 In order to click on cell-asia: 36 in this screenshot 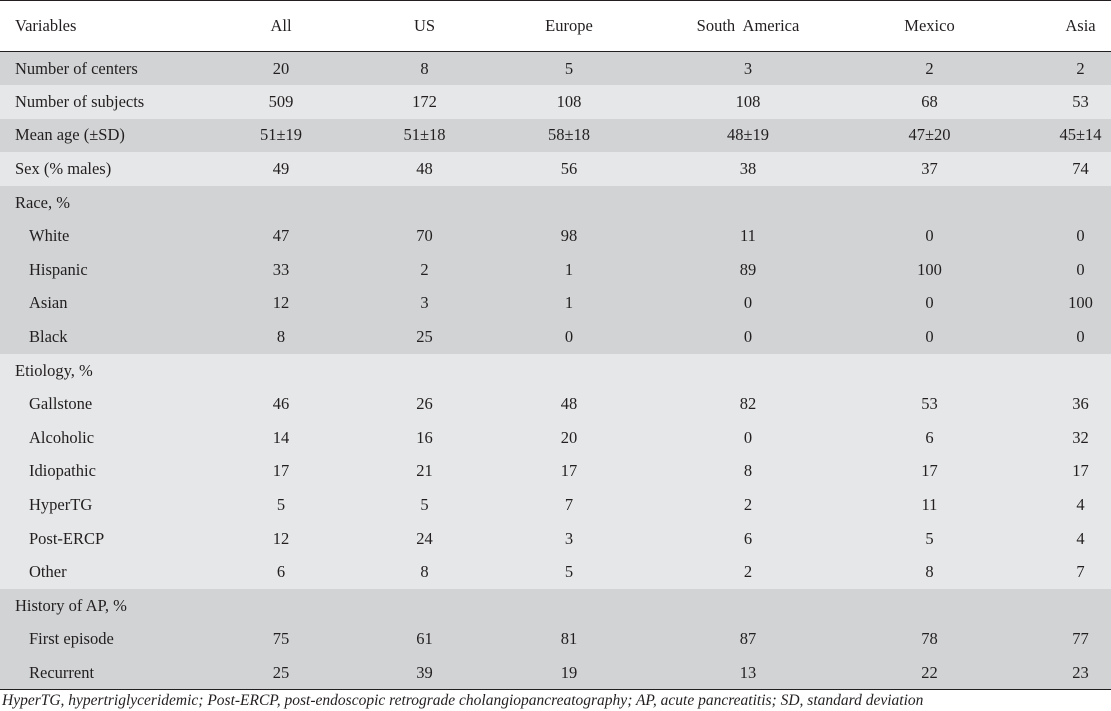, I will do `click(1066, 404)`.